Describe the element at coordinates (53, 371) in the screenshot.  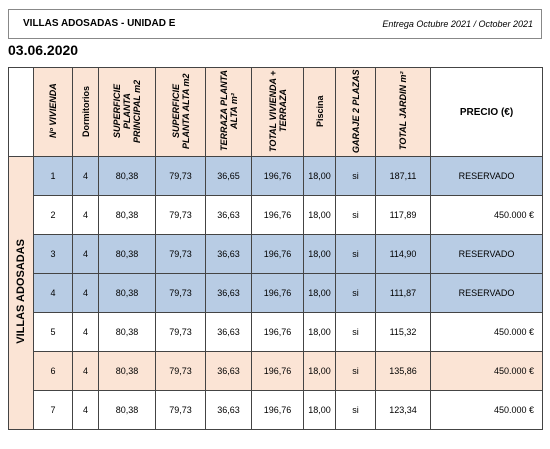
I see `cell: 6` at that location.